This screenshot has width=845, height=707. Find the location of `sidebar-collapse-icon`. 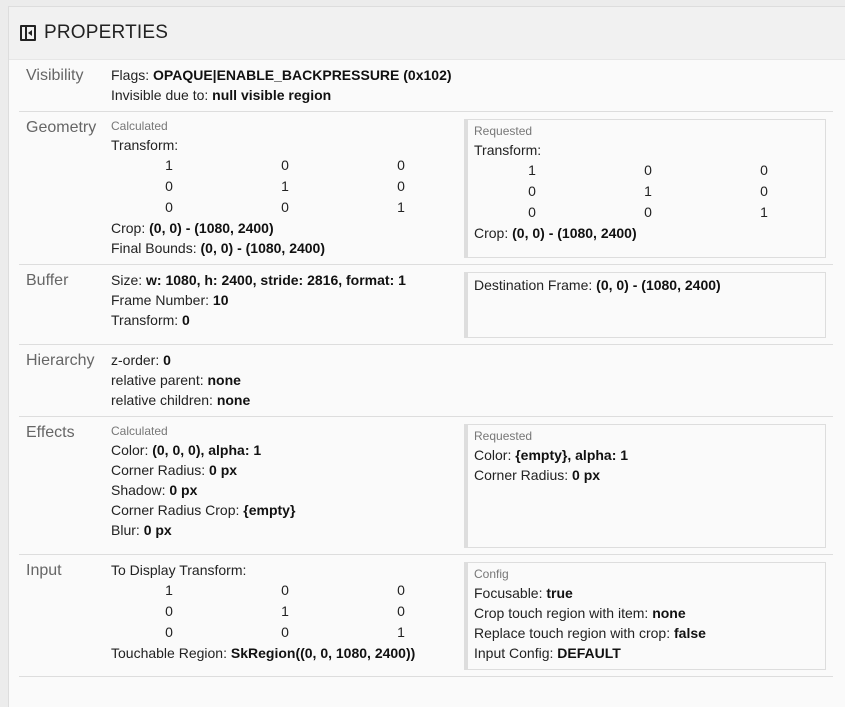

sidebar-collapse-icon is located at coordinates (28, 33).